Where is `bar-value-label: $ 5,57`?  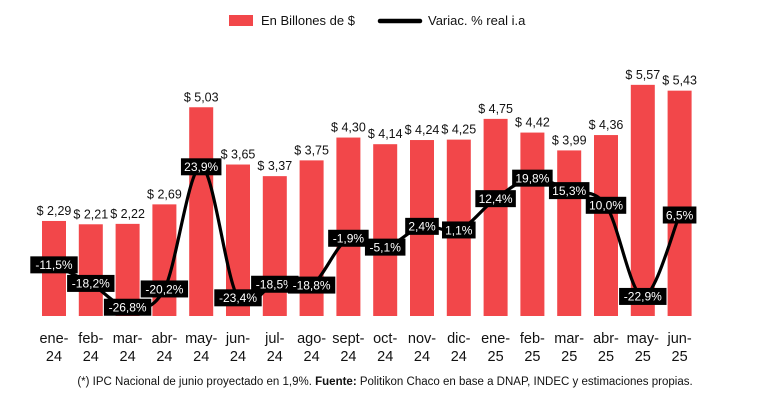
bar-value-label: $ 5,57 is located at coordinates (642, 75).